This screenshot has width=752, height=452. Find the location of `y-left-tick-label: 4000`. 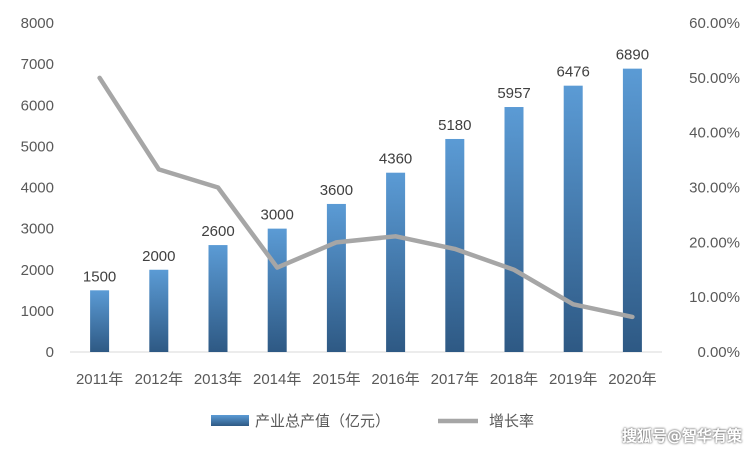

y-left-tick-label: 4000 is located at coordinates (37, 188).